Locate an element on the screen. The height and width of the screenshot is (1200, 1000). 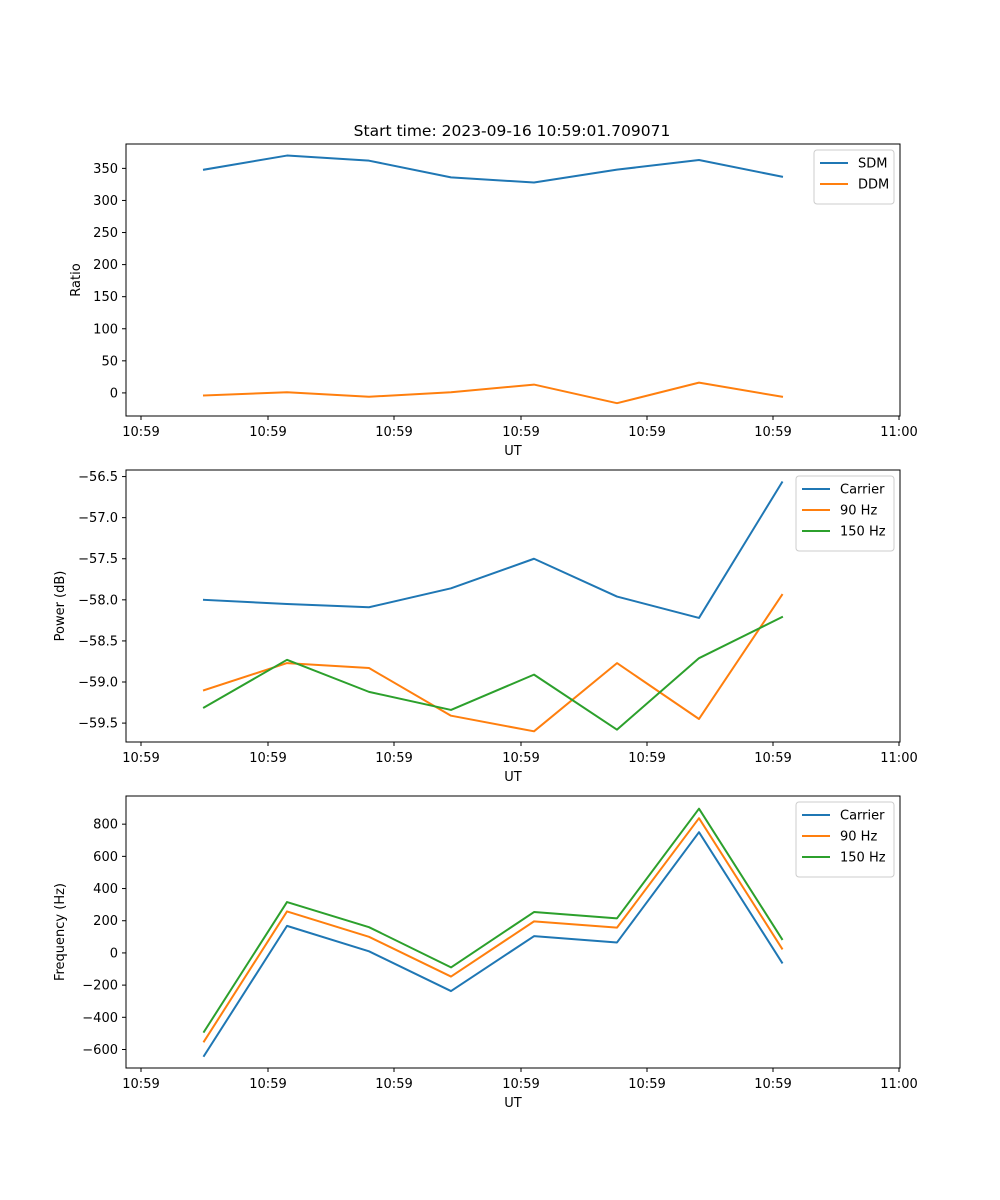
y-tick-label: 600 is located at coordinates (105, 857).